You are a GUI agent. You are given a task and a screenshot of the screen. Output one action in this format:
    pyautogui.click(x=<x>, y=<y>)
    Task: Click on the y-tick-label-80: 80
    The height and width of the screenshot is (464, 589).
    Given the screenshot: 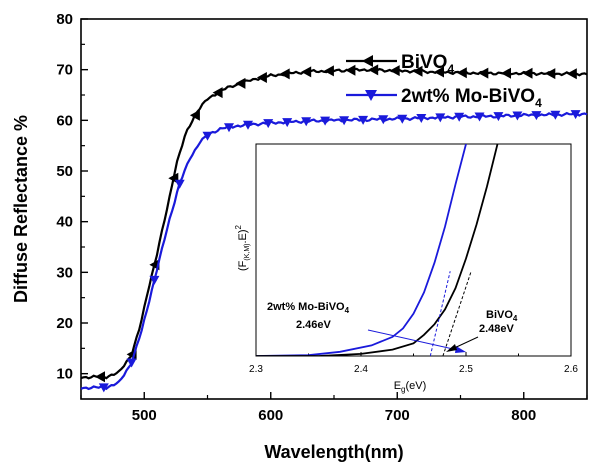 What is the action you would take?
    pyautogui.click(x=64, y=19)
    